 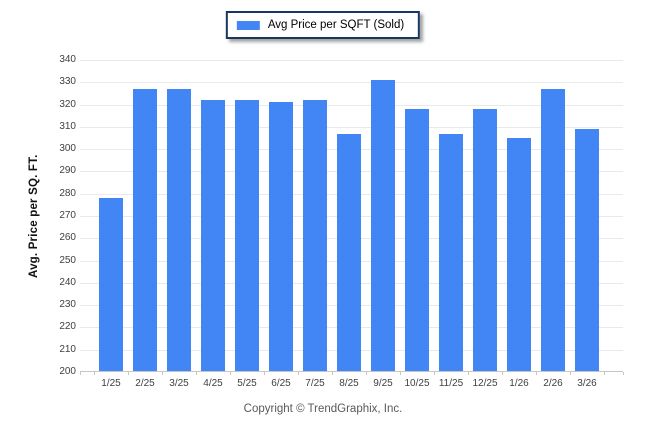 I want to click on y-tick-label: 210, so click(x=67, y=349).